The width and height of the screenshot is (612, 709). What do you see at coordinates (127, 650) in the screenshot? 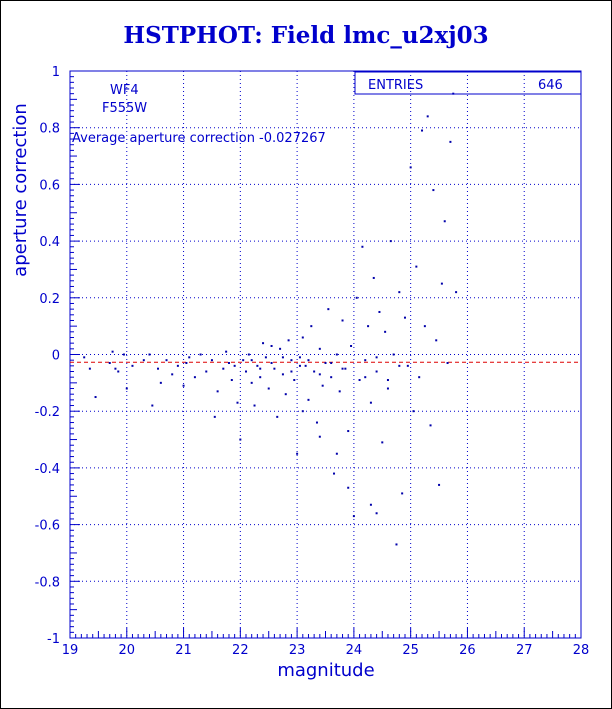
I see `x-tick-label: 20` at bounding box center [127, 650].